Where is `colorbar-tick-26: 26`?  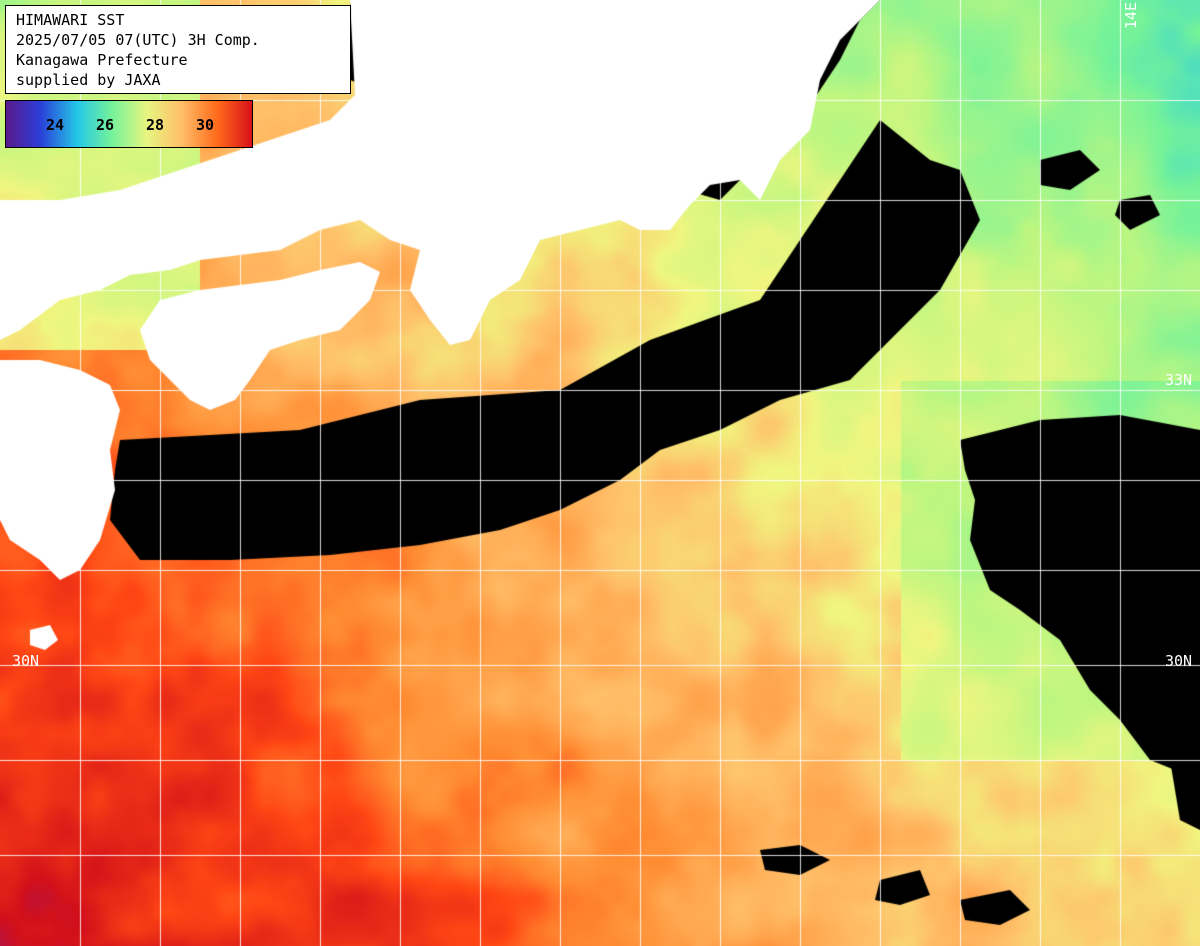
colorbar-tick-26: 26 is located at coordinates (105, 125).